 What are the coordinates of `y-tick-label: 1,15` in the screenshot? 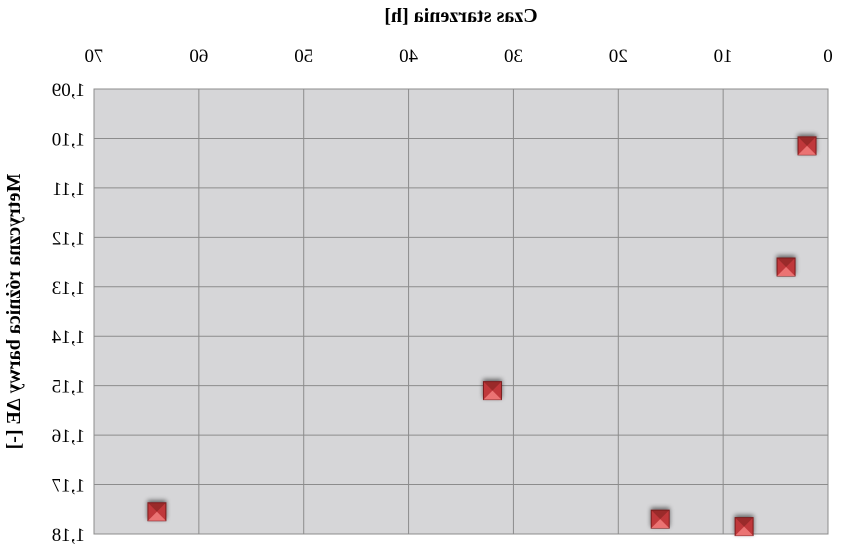 It's located at (68, 387).